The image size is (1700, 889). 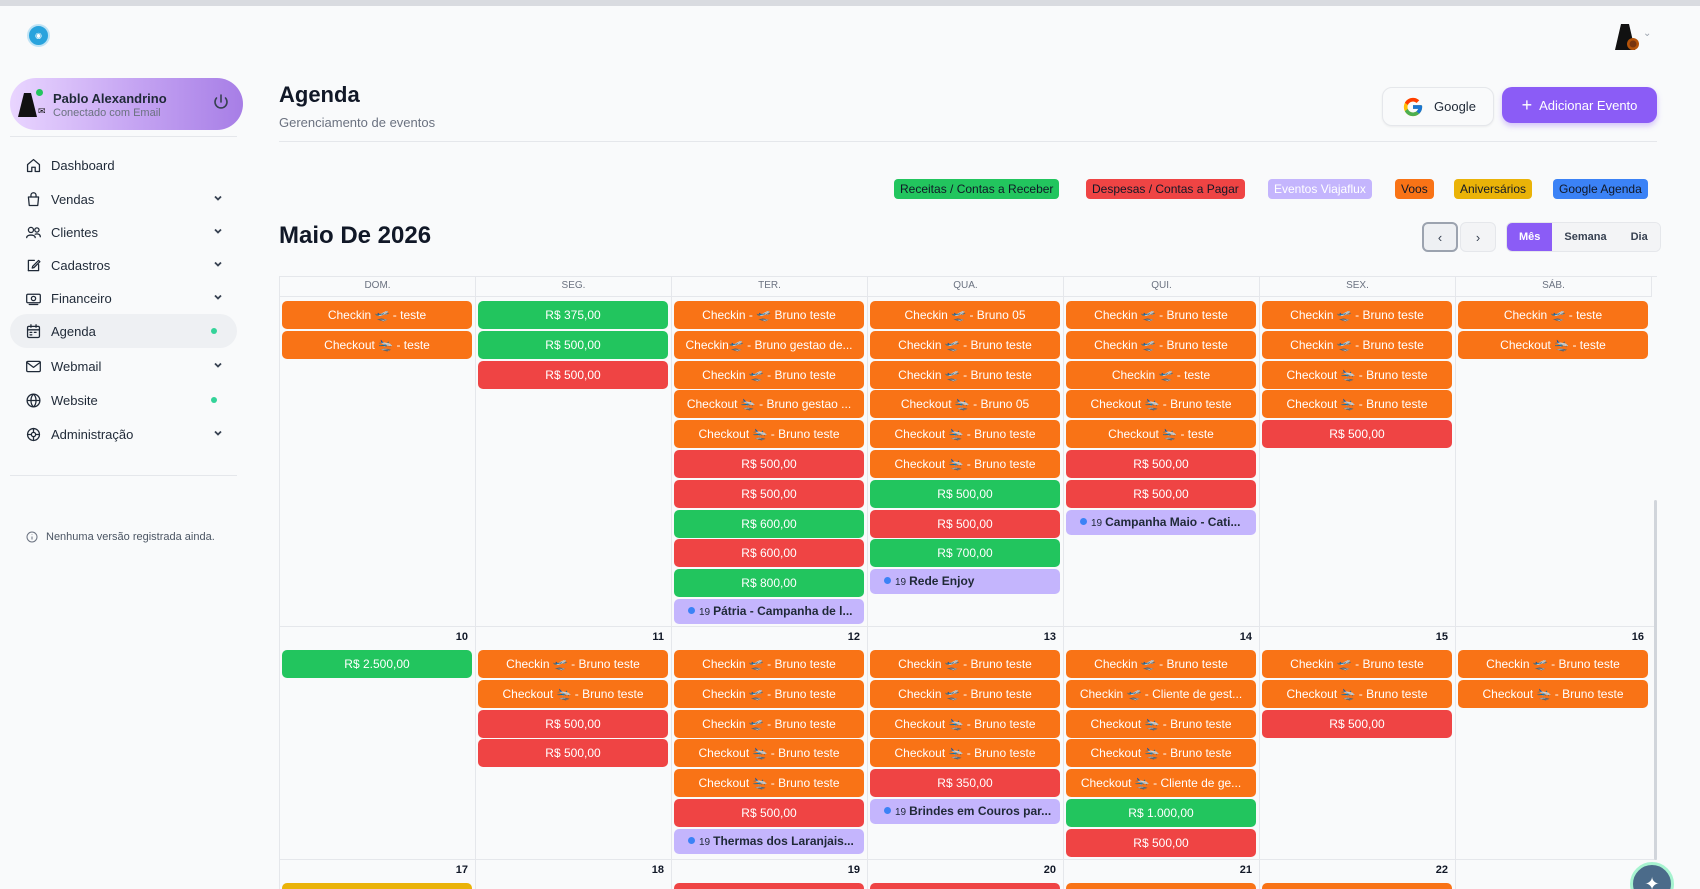 I want to click on user-card: ✉ Pablo Alexandrino Conectado com Email, so click(x=126, y=104).